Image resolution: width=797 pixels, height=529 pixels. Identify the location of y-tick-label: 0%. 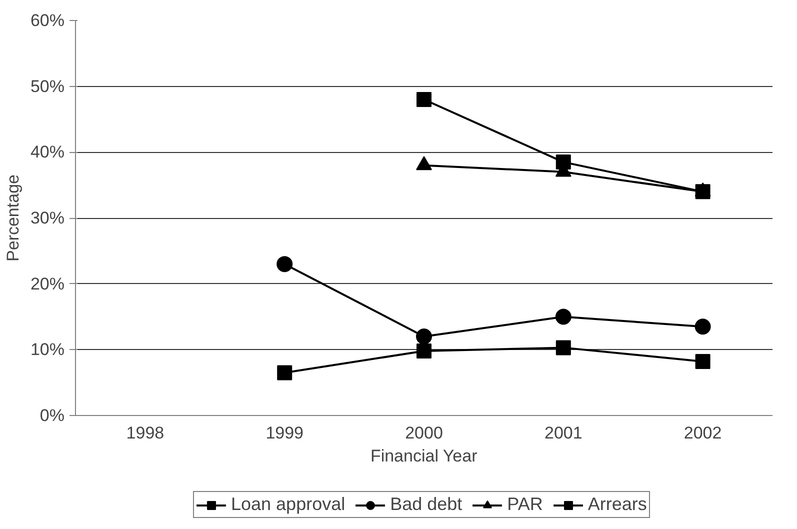
(52, 415).